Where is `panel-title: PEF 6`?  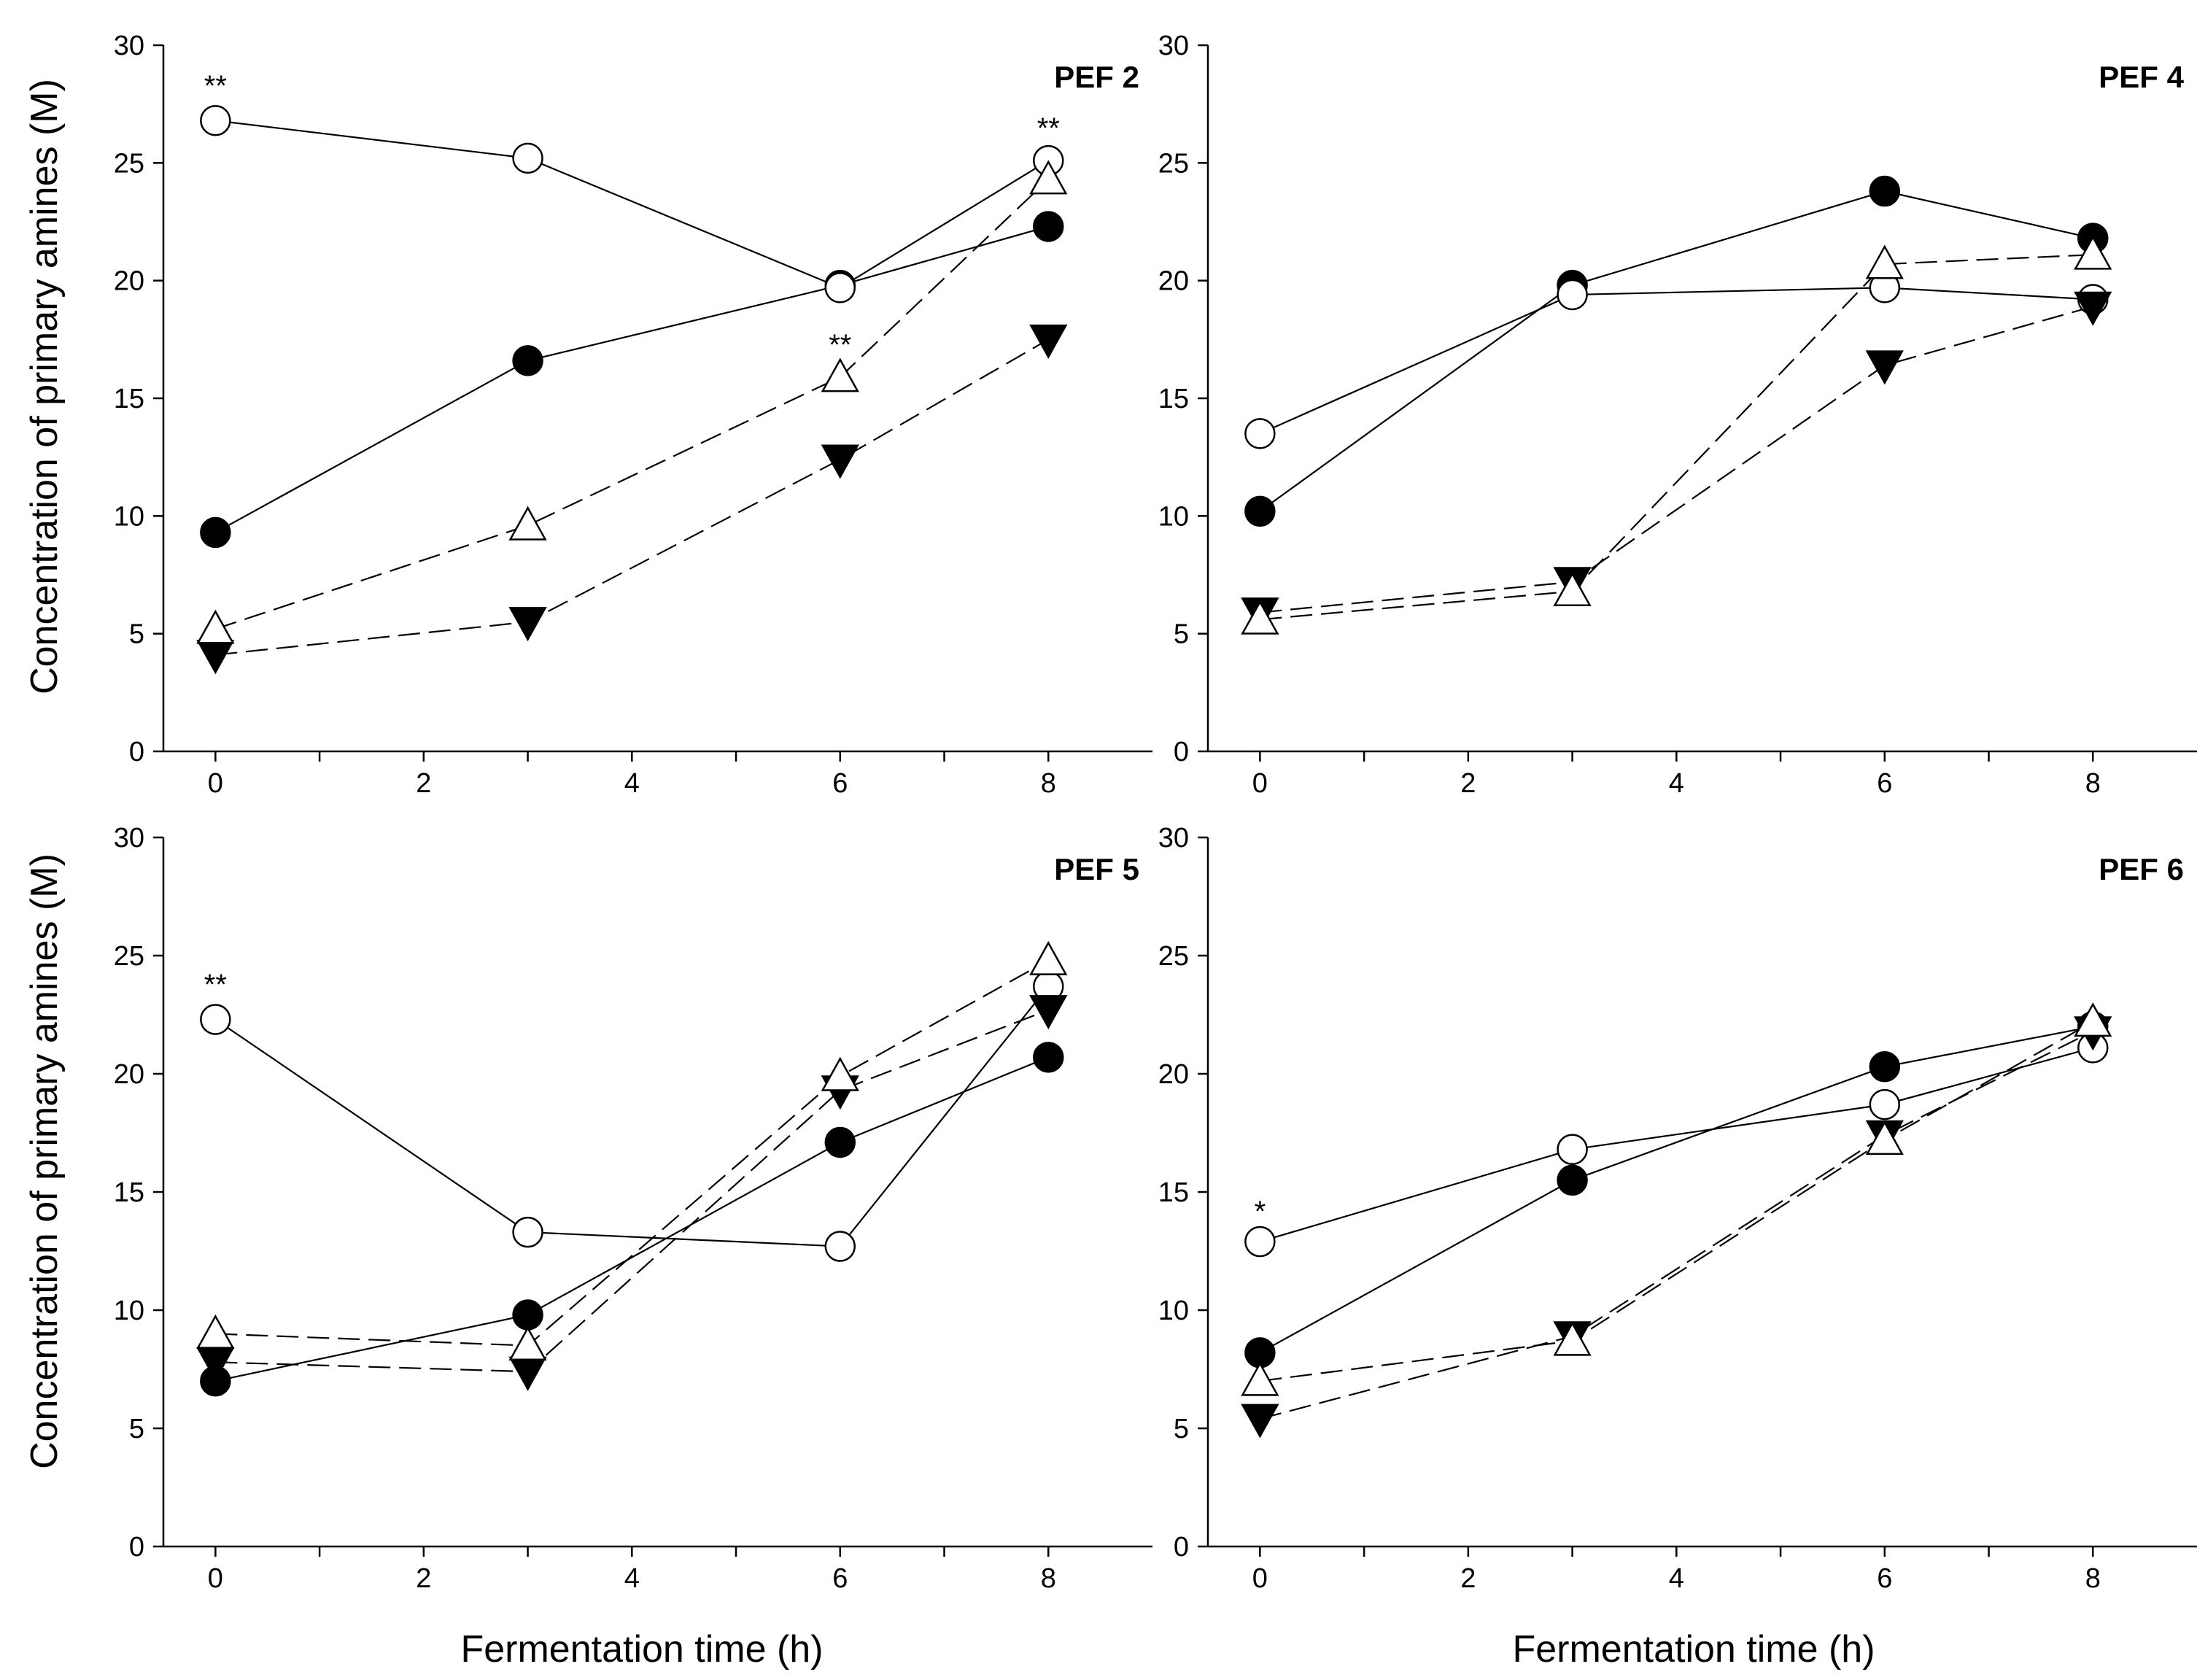 panel-title: PEF 6 is located at coordinates (2141, 869).